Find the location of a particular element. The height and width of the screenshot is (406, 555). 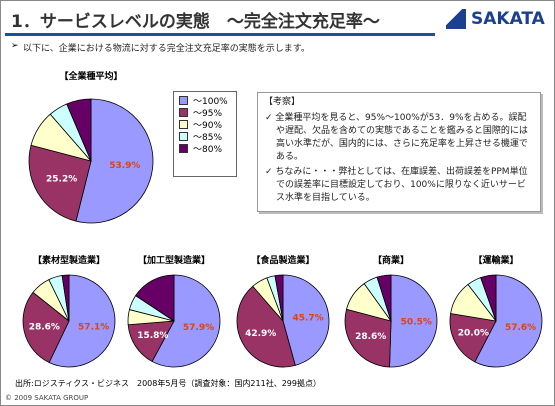

legend-entry: ～90% is located at coordinates (205, 125).